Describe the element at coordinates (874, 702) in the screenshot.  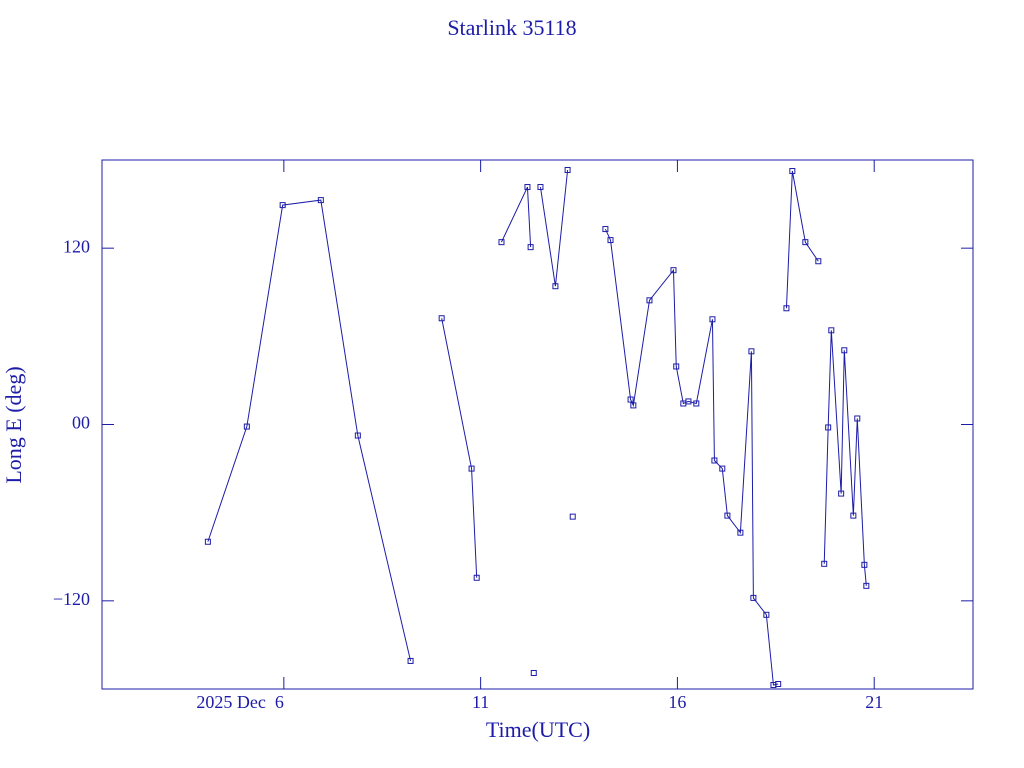
I see `x-tick-label: 21` at that location.